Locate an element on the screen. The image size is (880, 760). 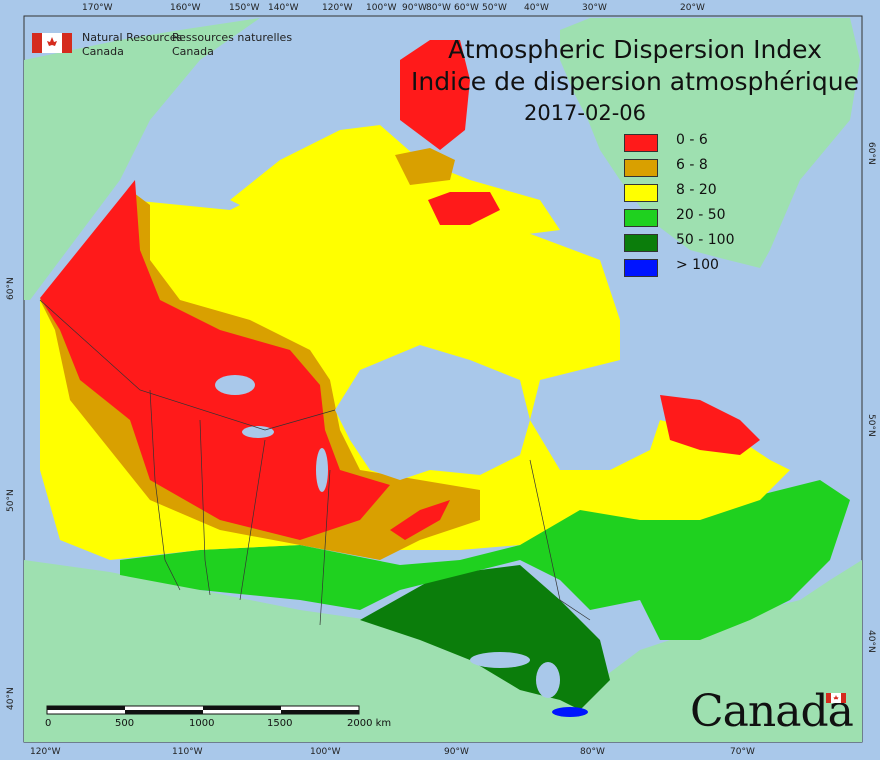
greenland-landmass is located at coordinates (710, 143).